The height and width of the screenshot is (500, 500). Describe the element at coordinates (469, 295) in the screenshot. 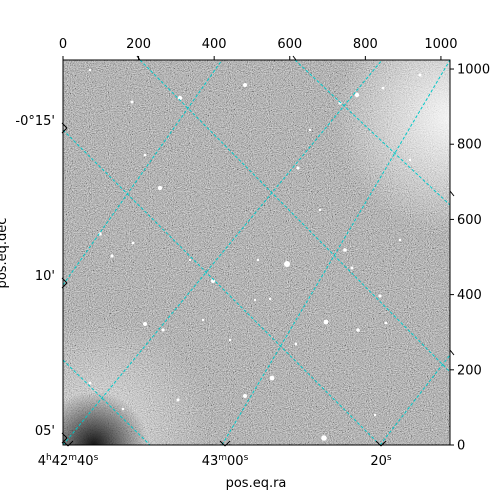

I see `right-tick-label: 400` at that location.